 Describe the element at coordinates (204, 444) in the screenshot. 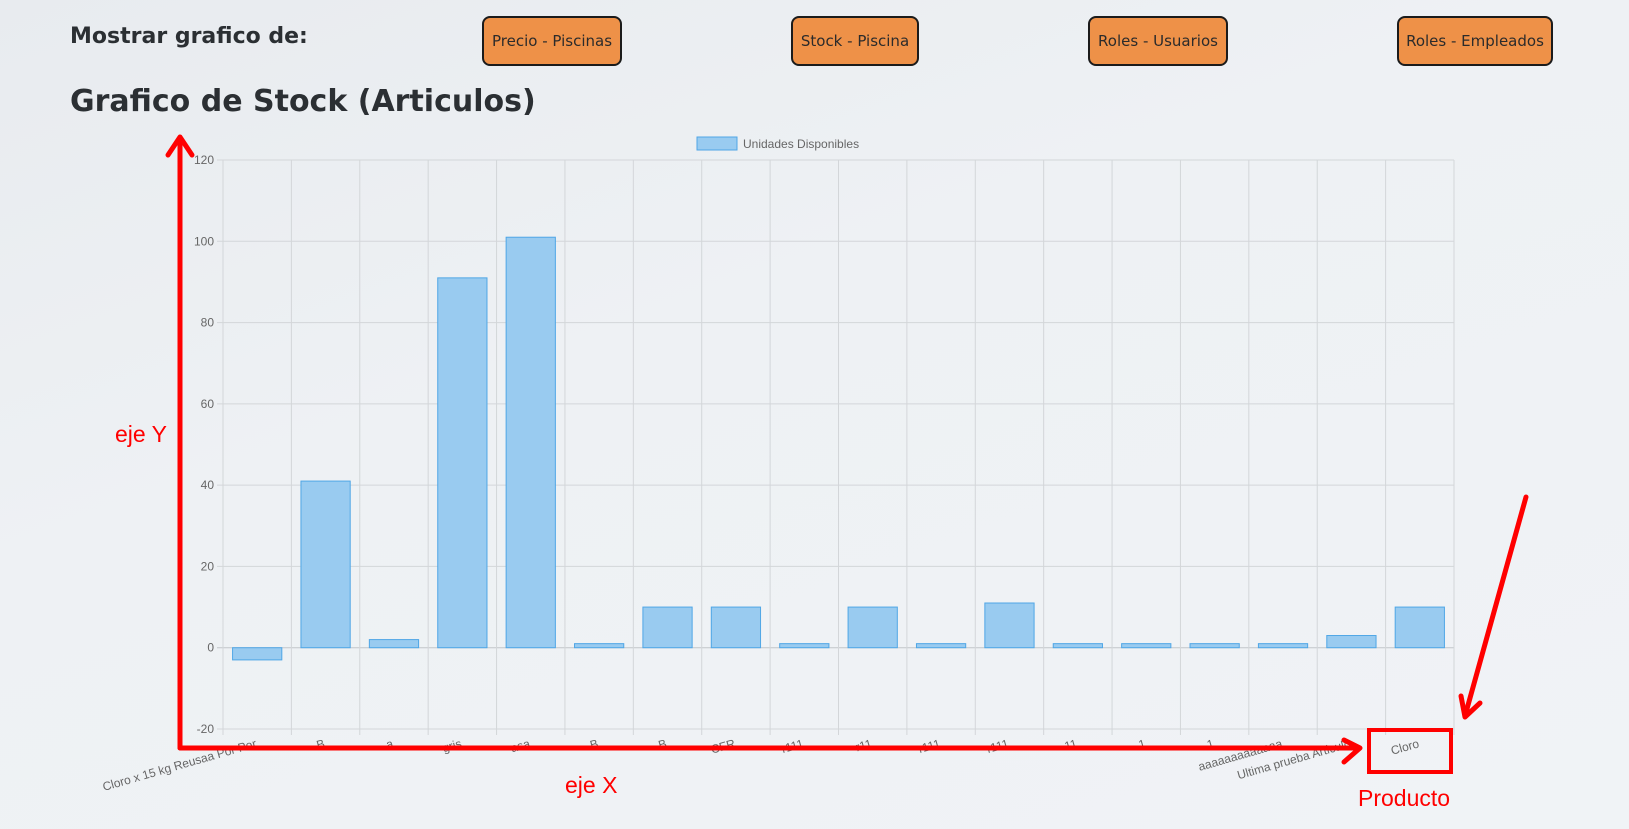

I see `y-tick-labels: -20 0 20 40 60 80 100 120` at that location.